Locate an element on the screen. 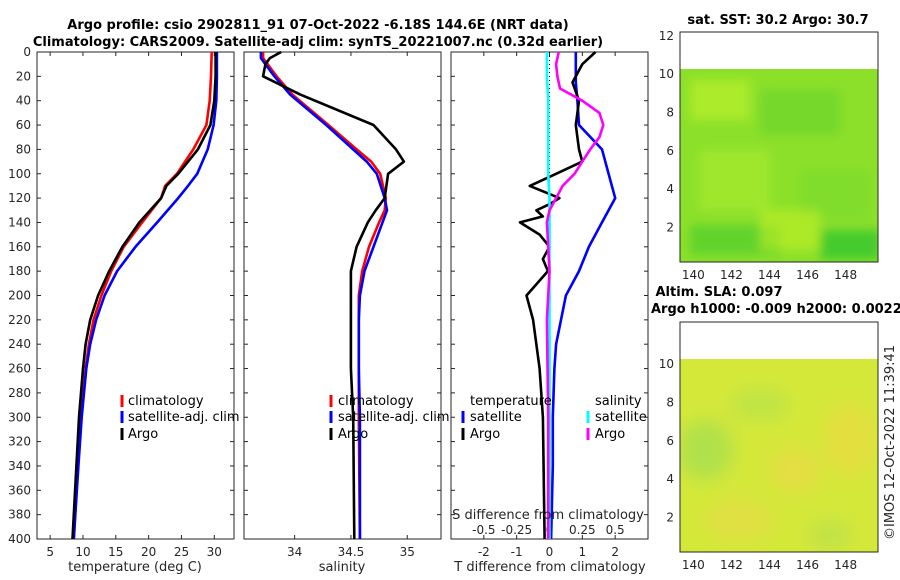  sla-map-frame is located at coordinates (779, 437).